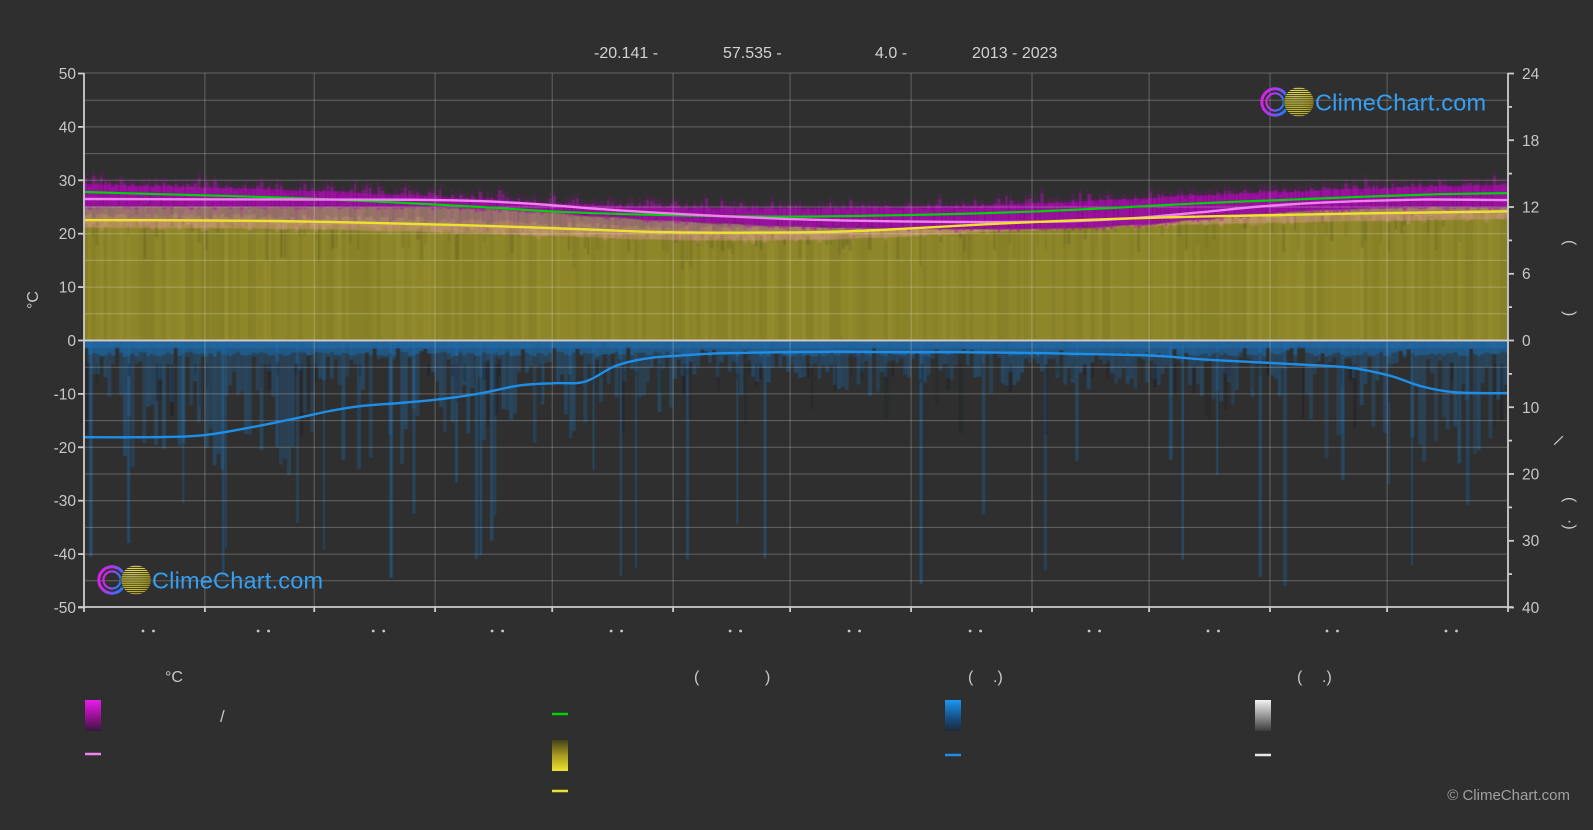  Describe the element at coordinates (1508, 795) in the screenshot. I see `svg-text: © ClimeChart.com` at that location.